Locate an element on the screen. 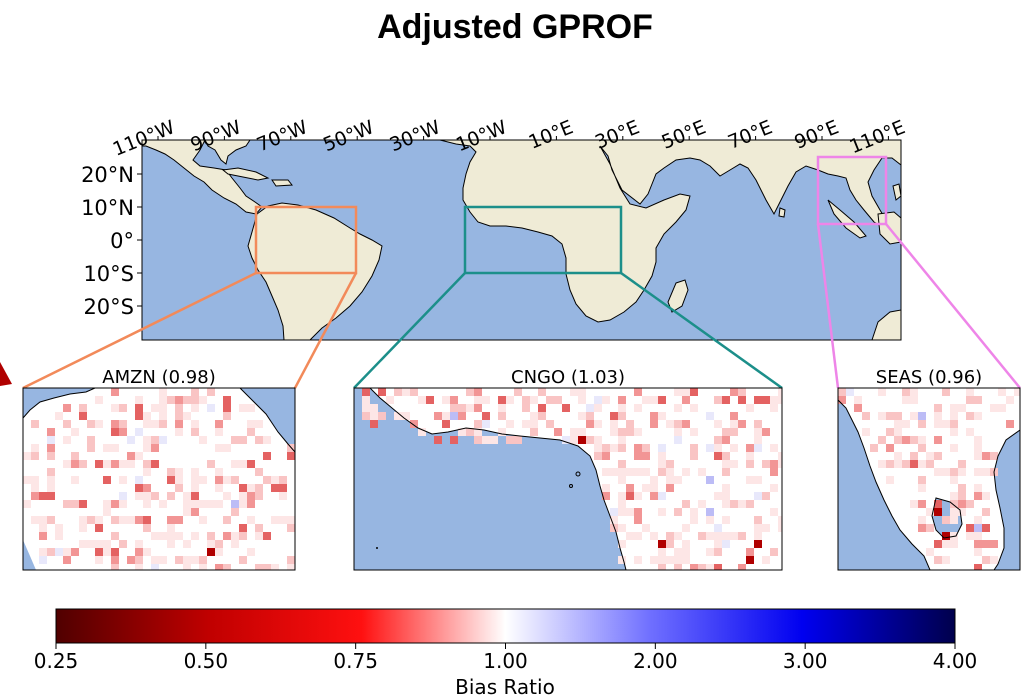  landmass-madagascar is located at coordinates (678, 296).